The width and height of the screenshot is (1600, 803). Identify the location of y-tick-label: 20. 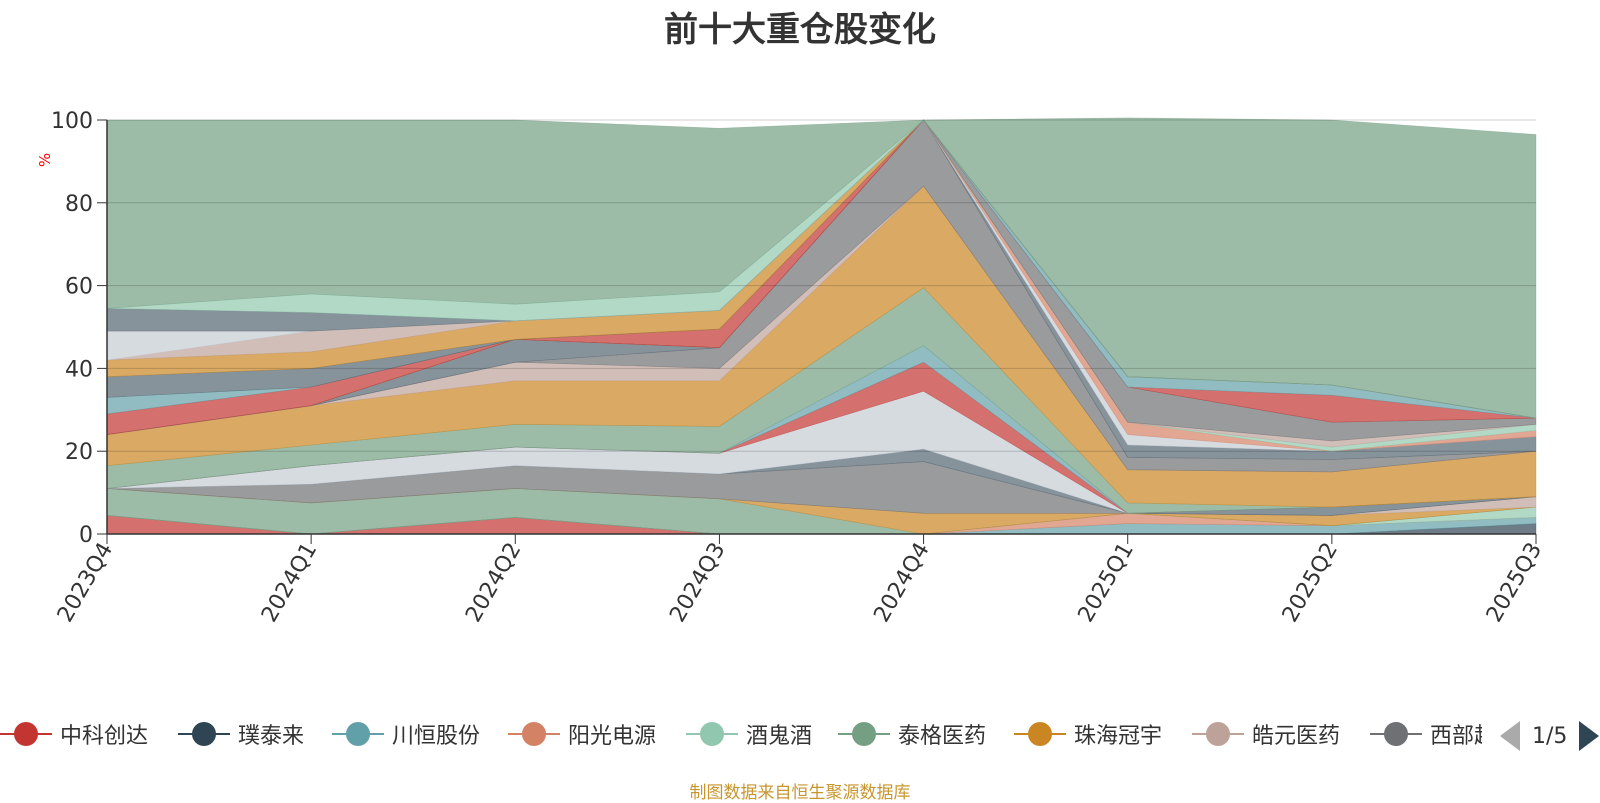
(79, 452).